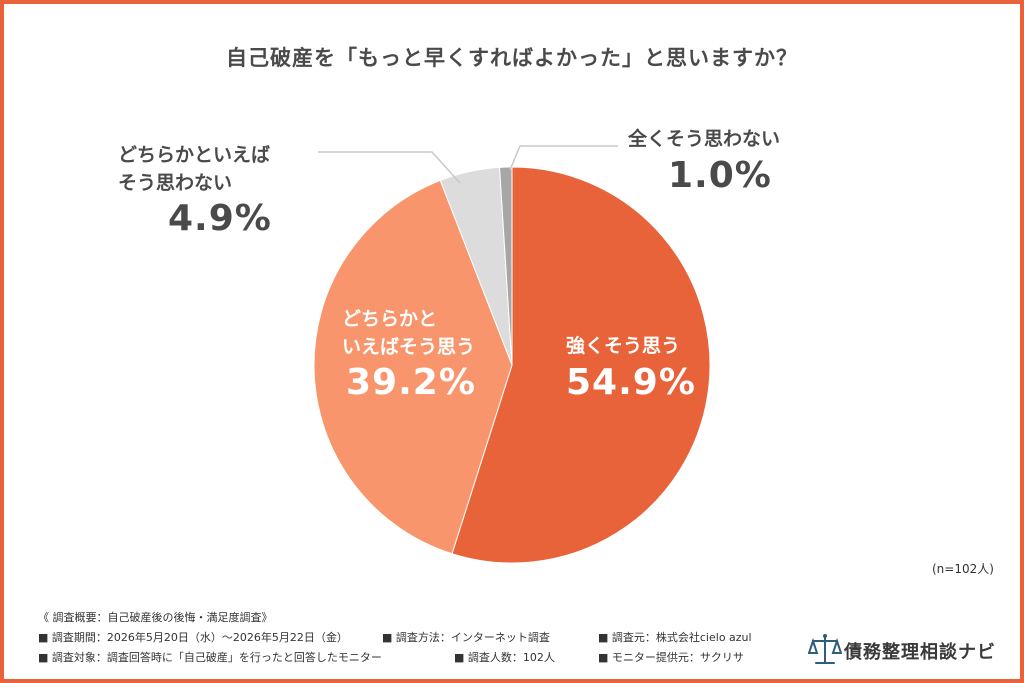 This screenshot has height=683, width=1024. Describe the element at coordinates (389, 167) in the screenshot. I see `leader-line-disagree` at that location.